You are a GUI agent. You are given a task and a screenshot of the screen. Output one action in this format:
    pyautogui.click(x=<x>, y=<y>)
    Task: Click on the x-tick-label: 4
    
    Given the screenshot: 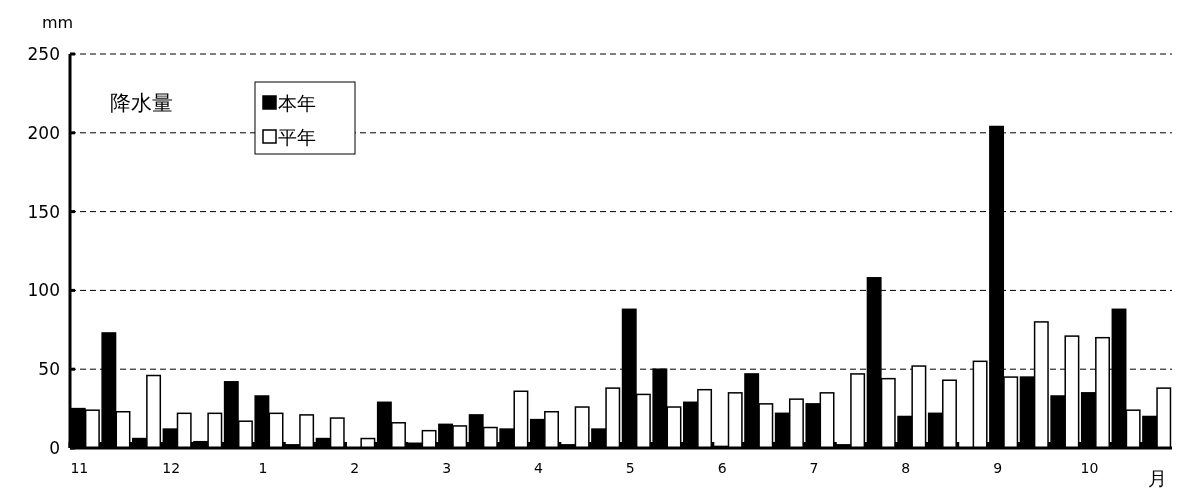 What is the action you would take?
    pyautogui.click(x=539, y=468)
    